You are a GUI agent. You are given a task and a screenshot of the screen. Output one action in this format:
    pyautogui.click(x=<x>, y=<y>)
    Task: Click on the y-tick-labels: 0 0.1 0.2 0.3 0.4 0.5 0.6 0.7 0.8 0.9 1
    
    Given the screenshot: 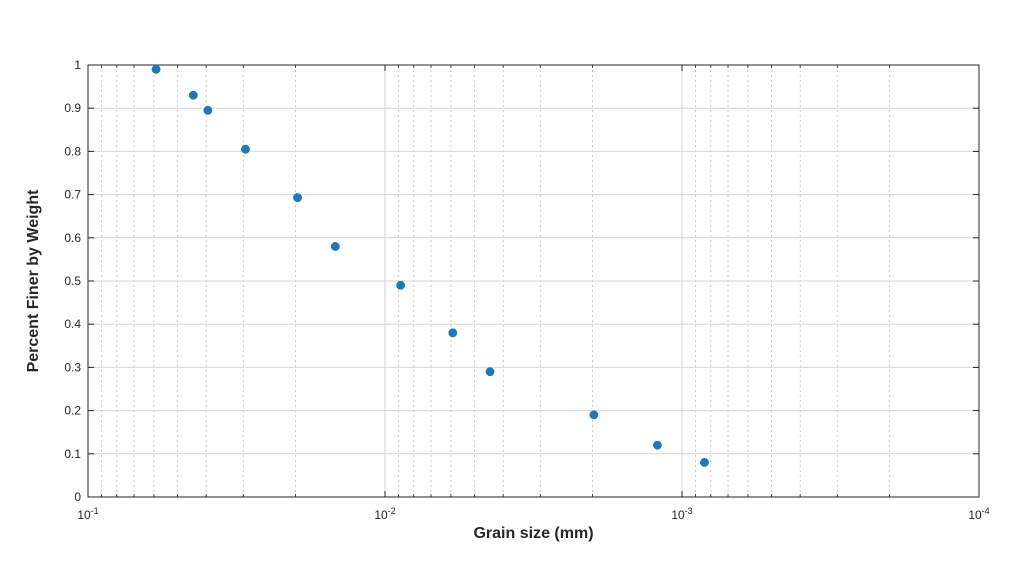 What is the action you would take?
    pyautogui.click(x=72, y=281)
    